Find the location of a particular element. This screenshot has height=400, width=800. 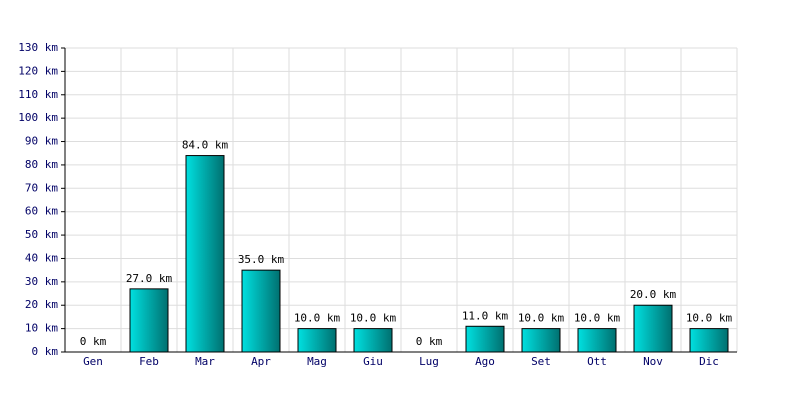

y-tick-label: 130 km is located at coordinates (38, 47).